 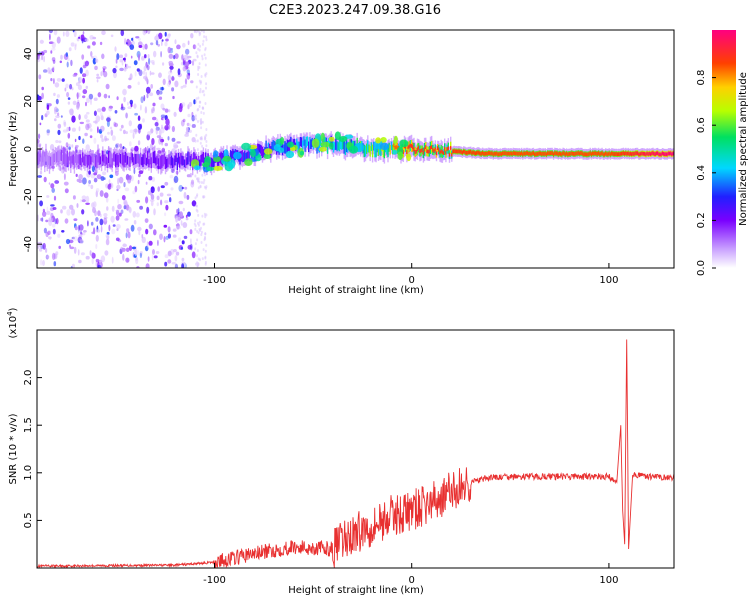 What do you see at coordinates (412, 580) in the screenshot?
I see `x-tick-label: 0` at bounding box center [412, 580].